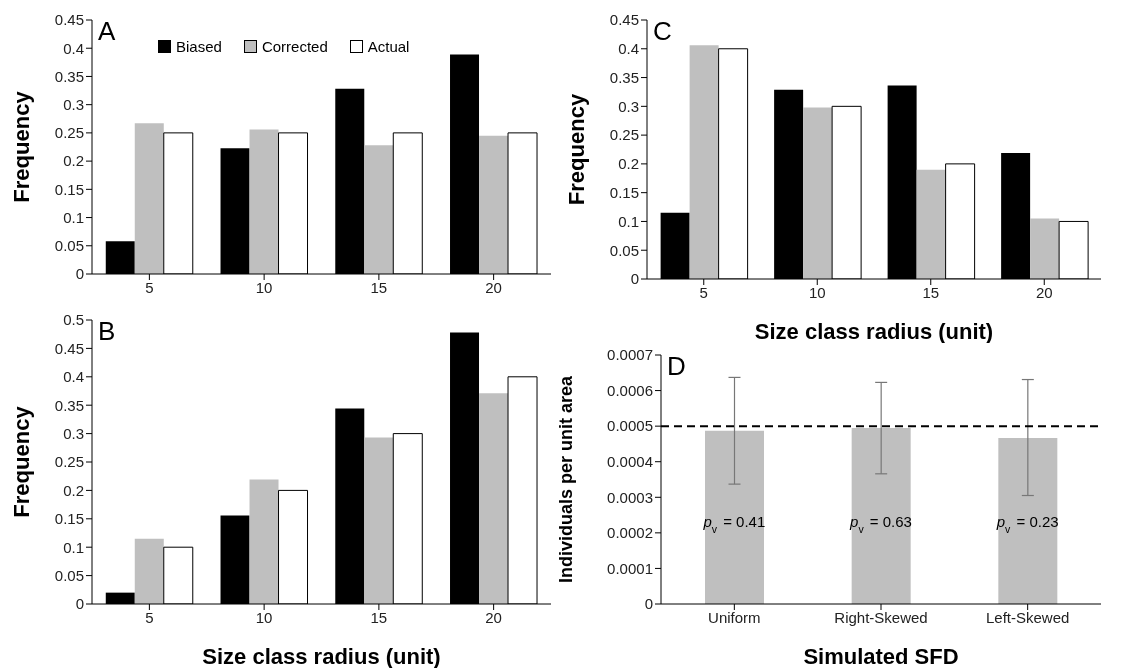 The image size is (1121, 669). I want to click on y-tick-label: 0.0005, so click(630, 426).